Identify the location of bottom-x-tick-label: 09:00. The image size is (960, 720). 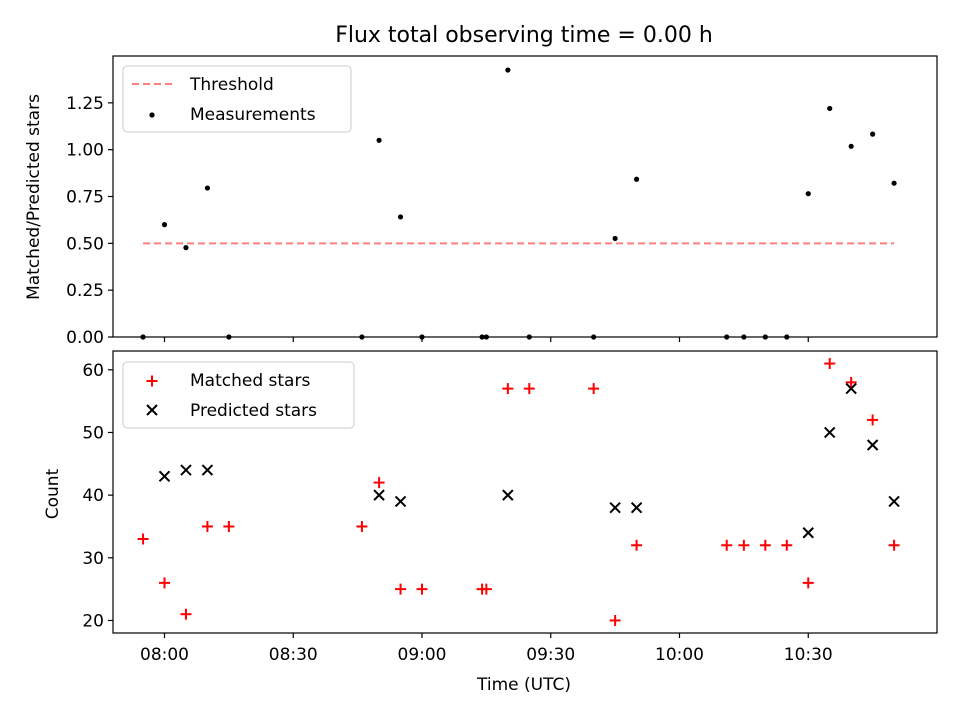
(422, 655).